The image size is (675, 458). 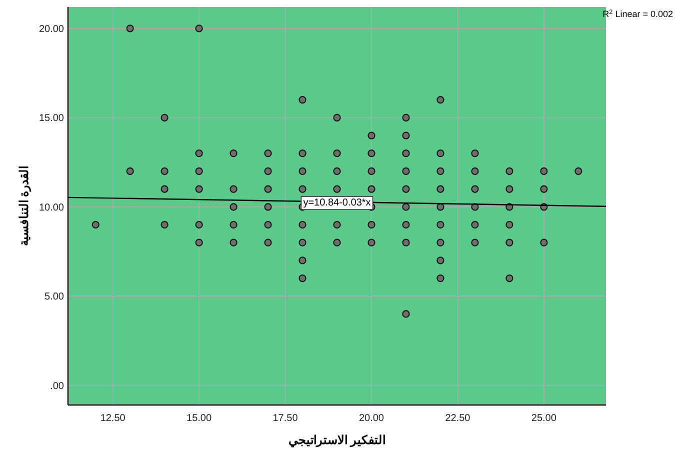 What do you see at coordinates (458, 418) in the screenshot?
I see `x-tick-label: 22.50` at bounding box center [458, 418].